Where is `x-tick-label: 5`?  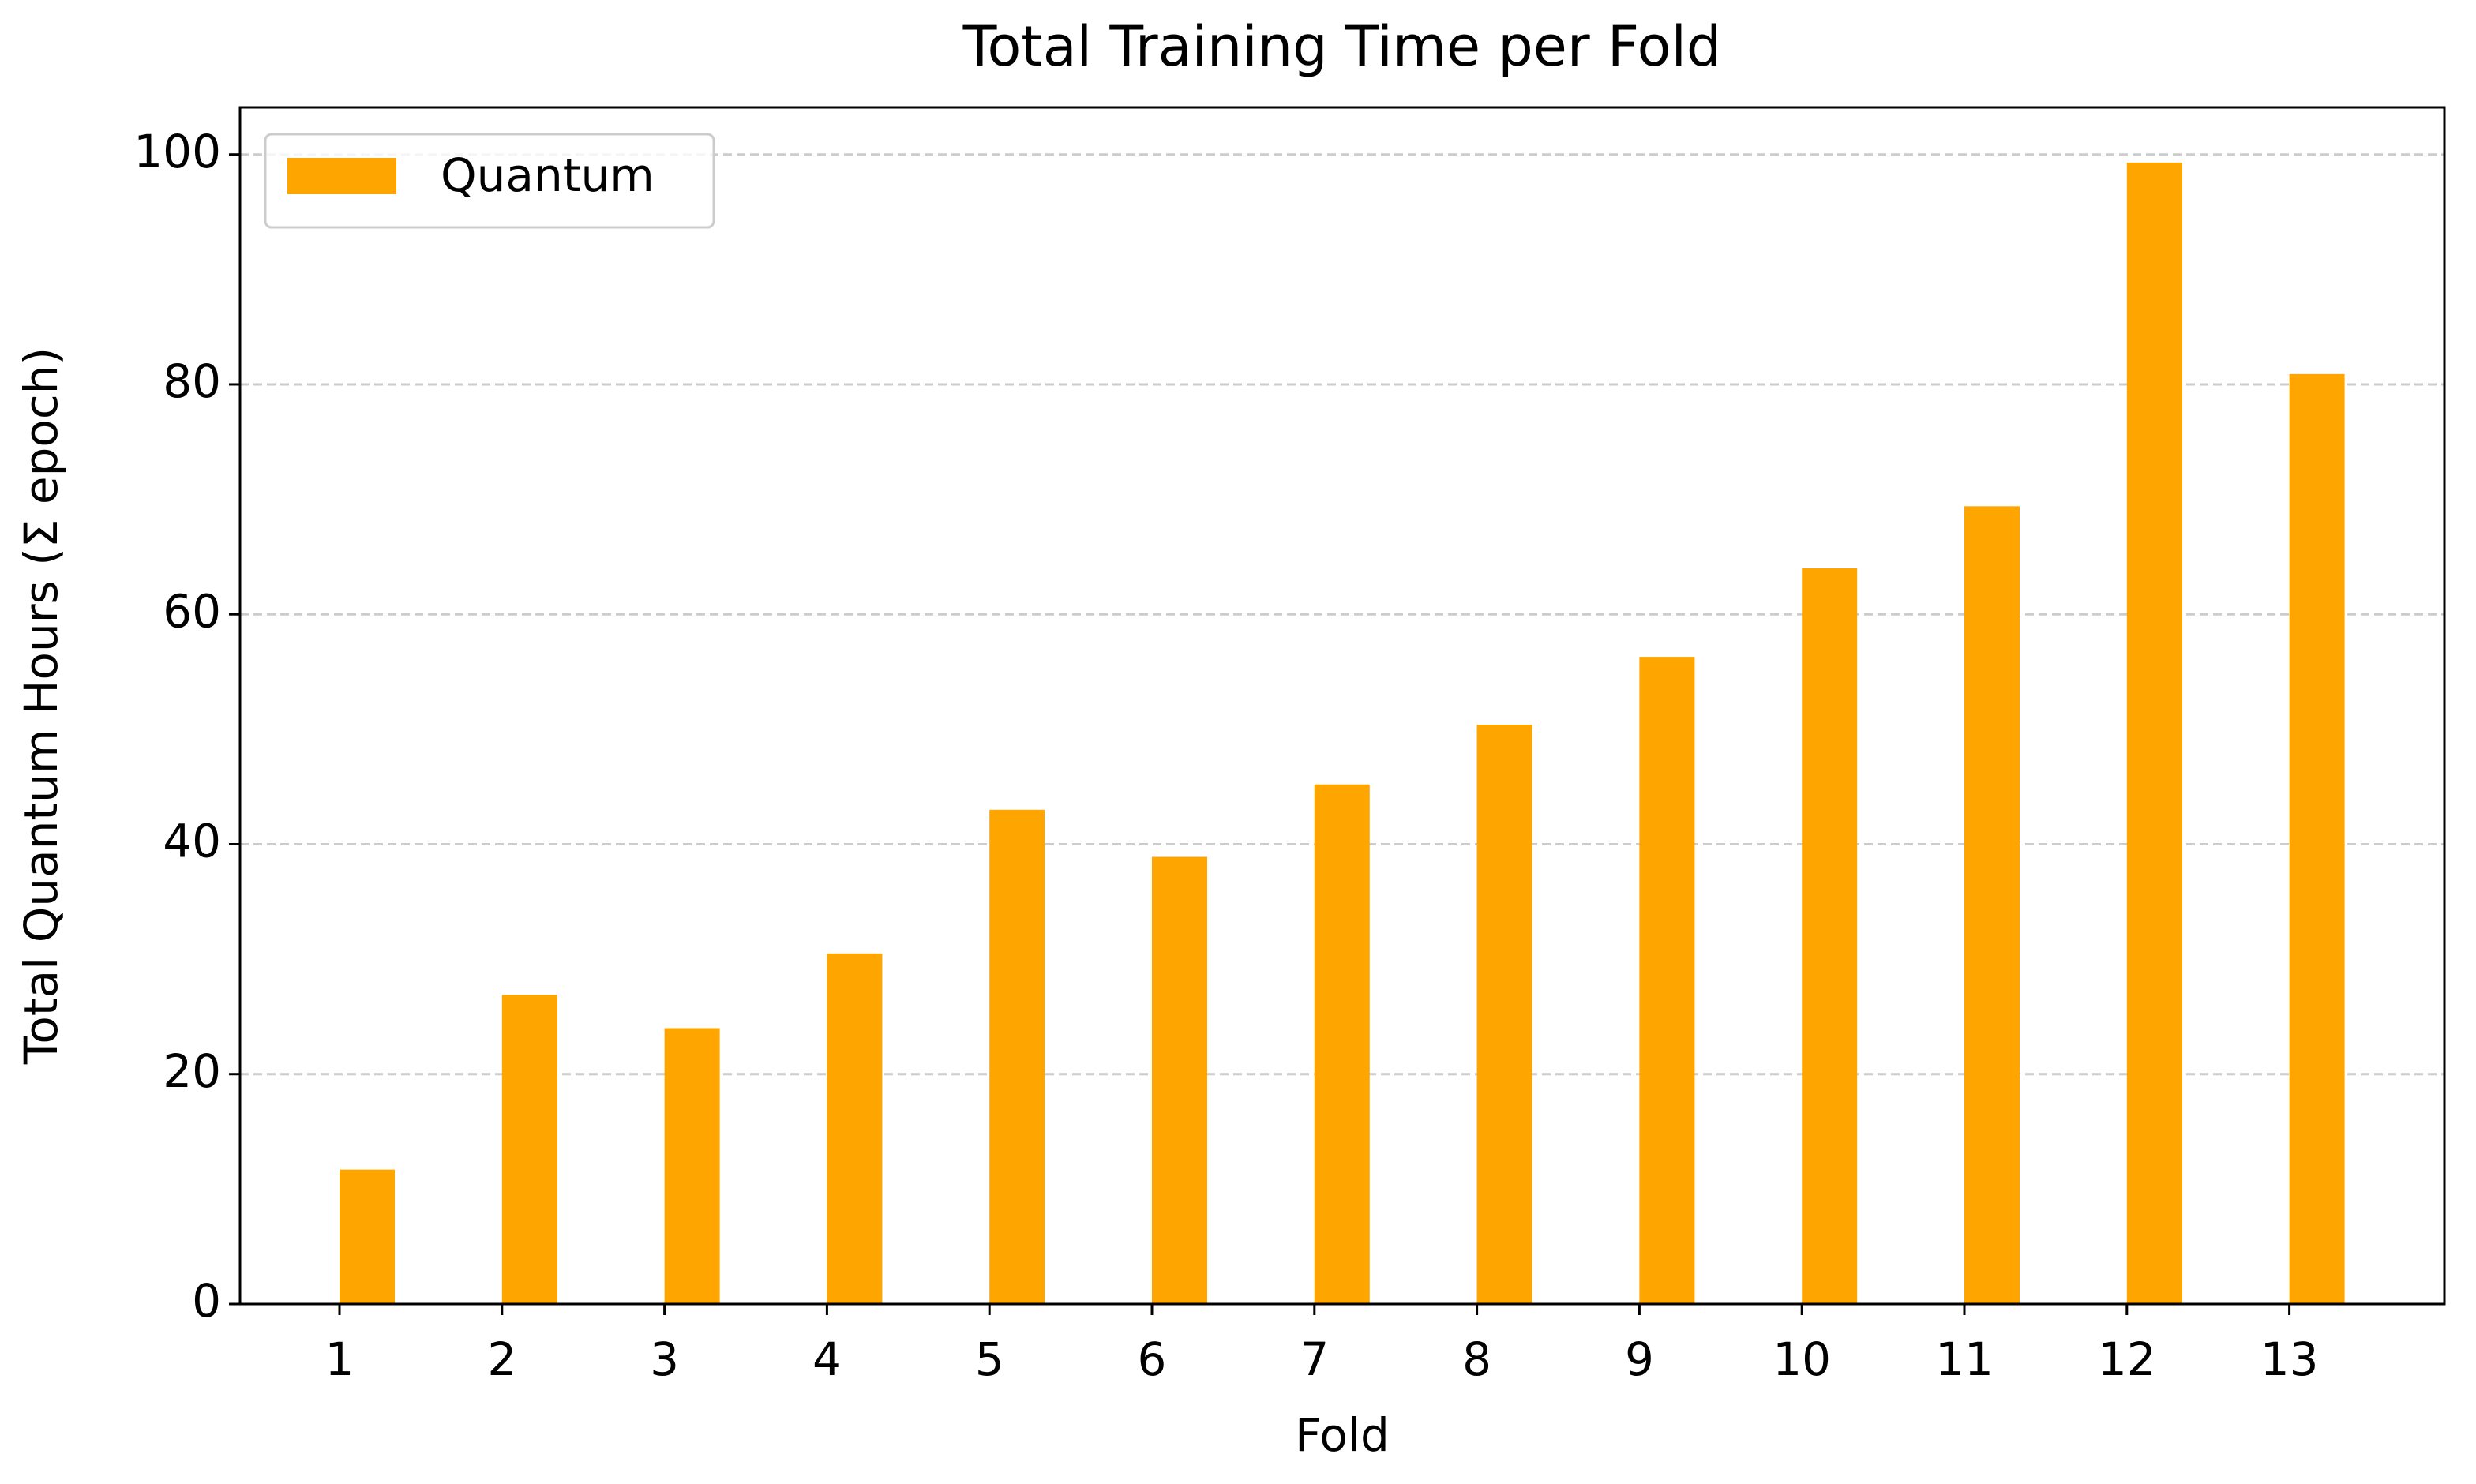 x-tick-label: 5 is located at coordinates (989, 1359).